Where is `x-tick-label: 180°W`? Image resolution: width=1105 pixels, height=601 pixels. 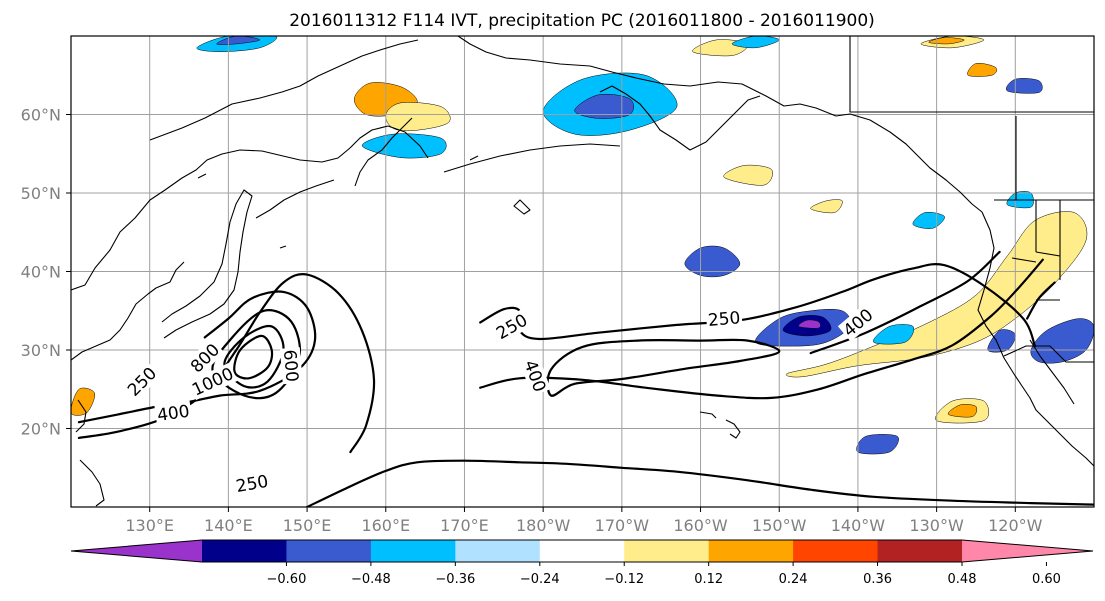
x-tick-label: 180°W is located at coordinates (543, 525).